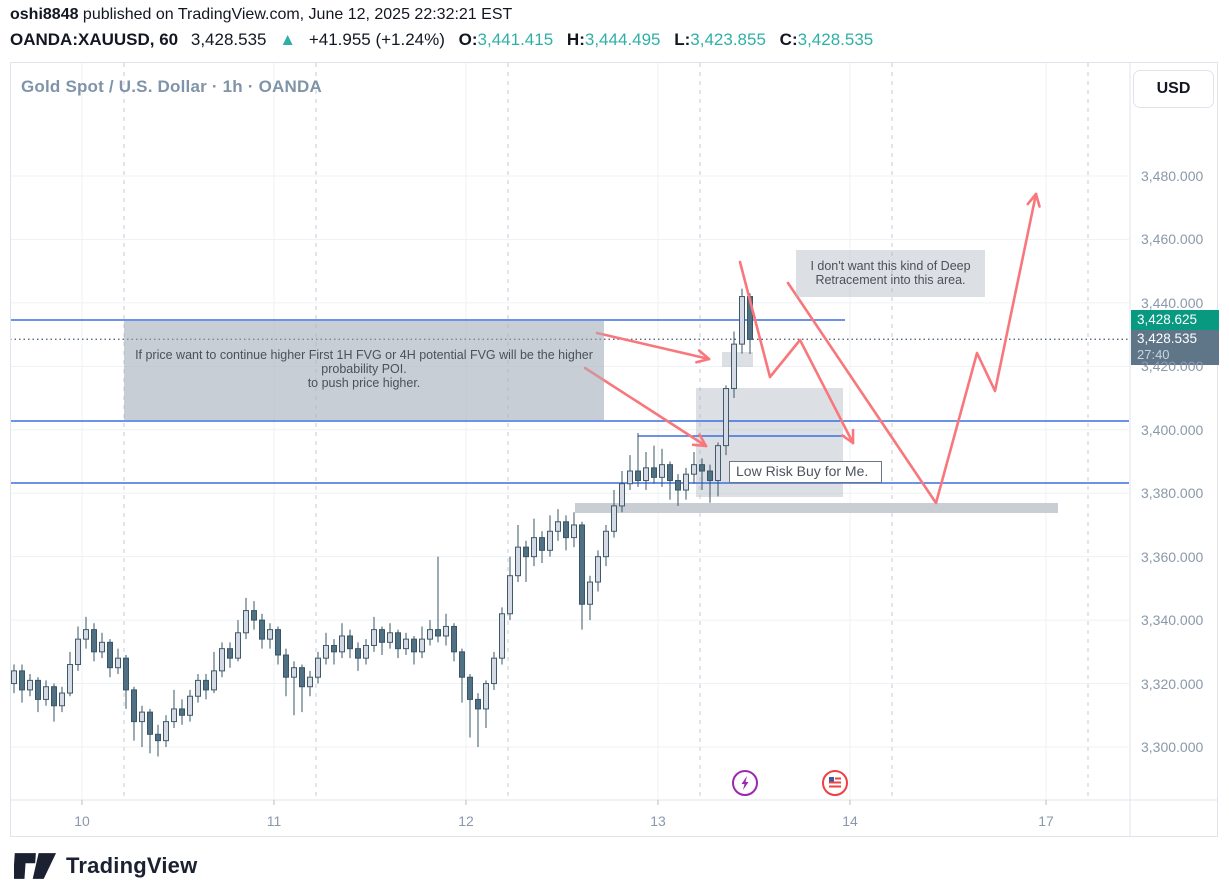  What do you see at coordinates (805, 472) in the screenshot?
I see `low-risk-buy-label: Low Risk Buy for Me.` at bounding box center [805, 472].